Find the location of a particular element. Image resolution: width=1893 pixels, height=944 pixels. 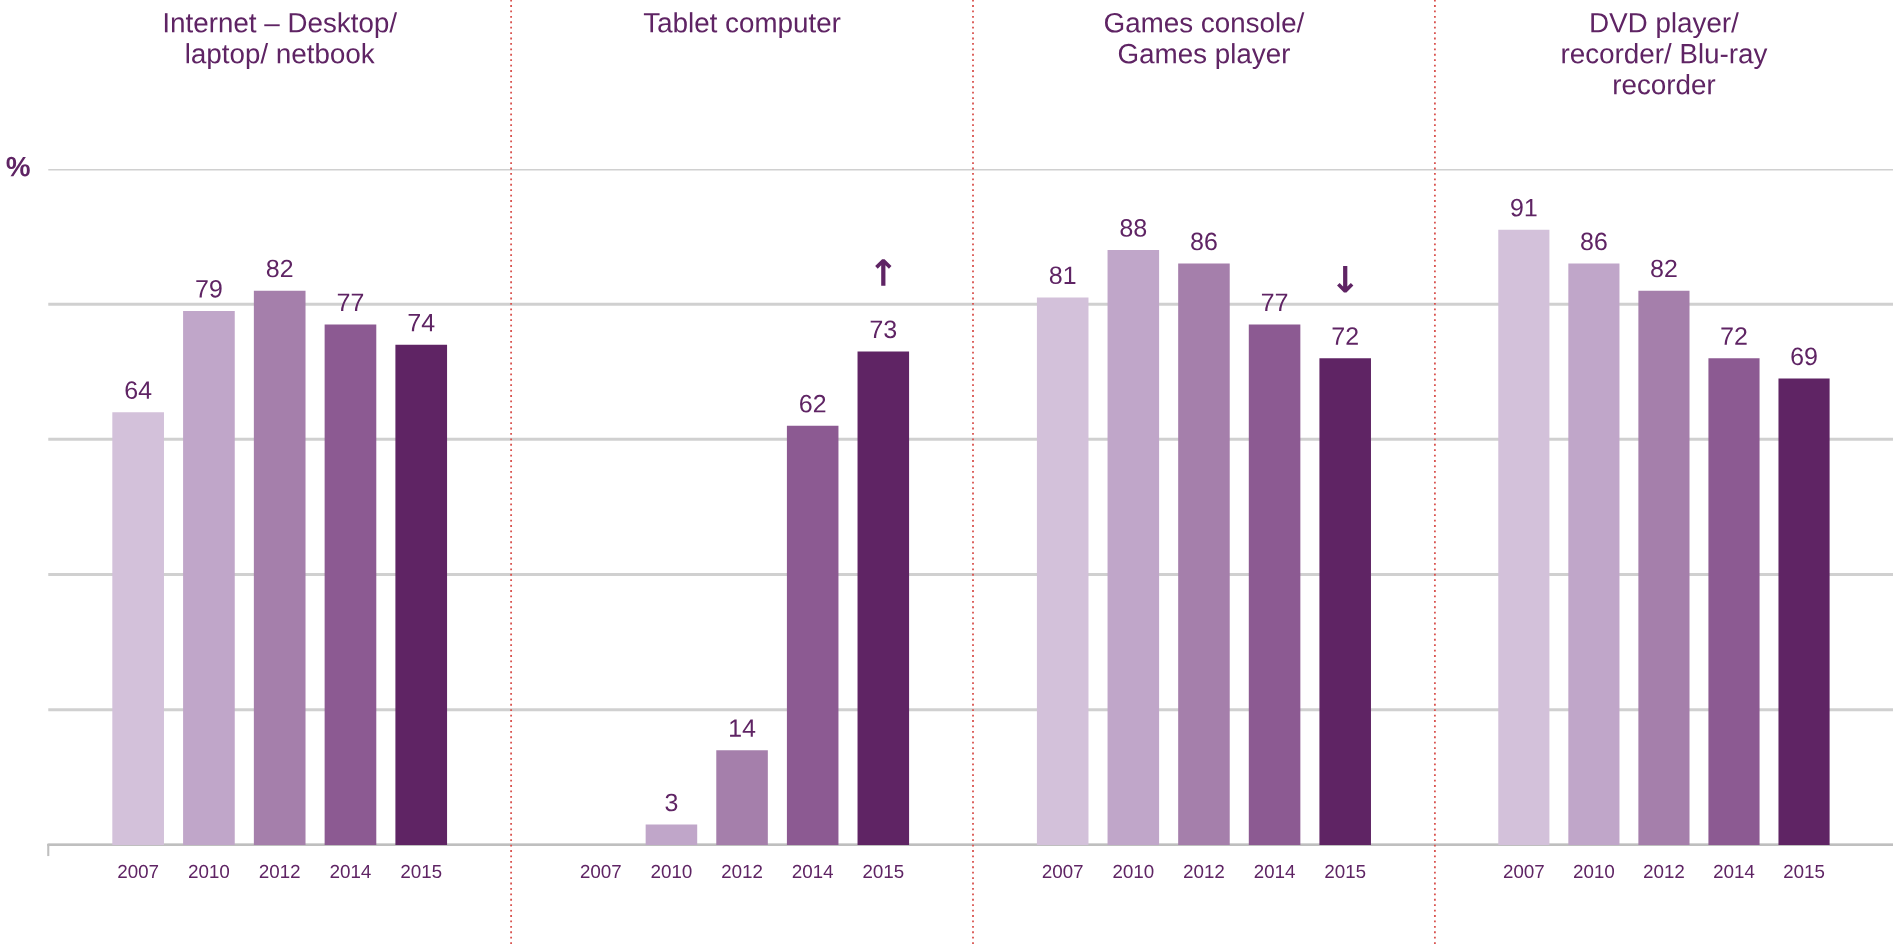

annotation: ↓ is located at coordinates (1345, 279).